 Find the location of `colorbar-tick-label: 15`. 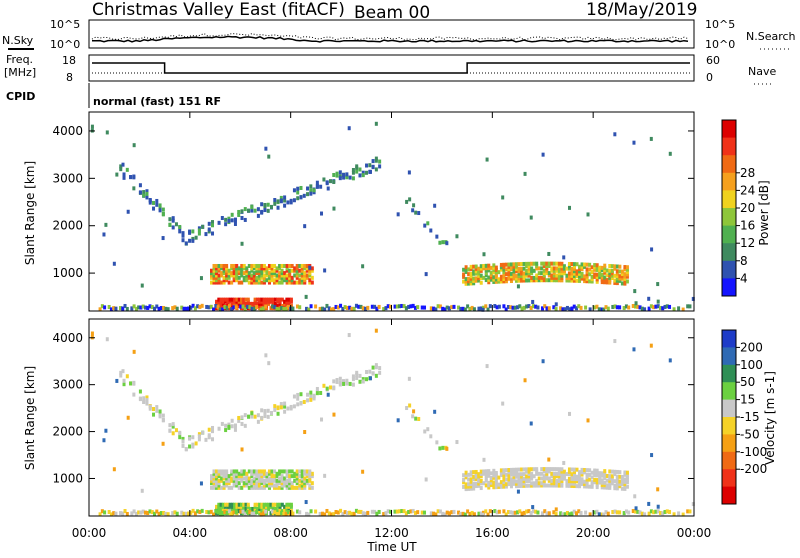

colorbar-tick-label: 15 is located at coordinates (747, 400).